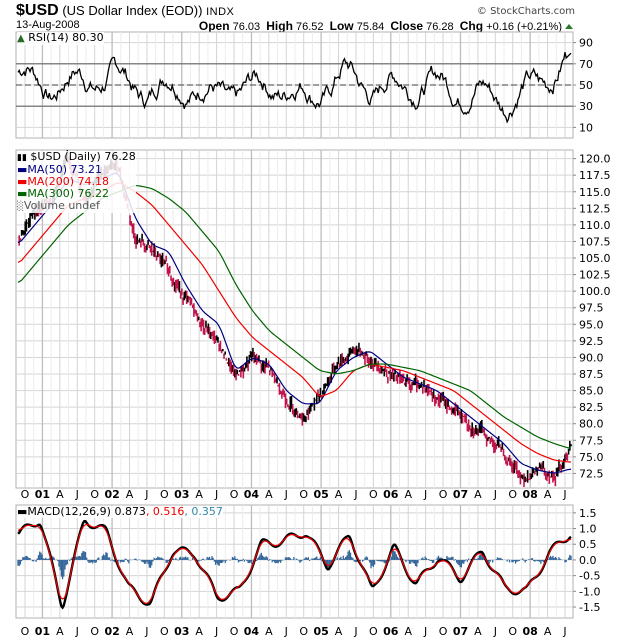 The width and height of the screenshot is (620, 639). What do you see at coordinates (68, 181) in the screenshot?
I see `ma200-legend-text: MA(200) 74.18` at bounding box center [68, 181].